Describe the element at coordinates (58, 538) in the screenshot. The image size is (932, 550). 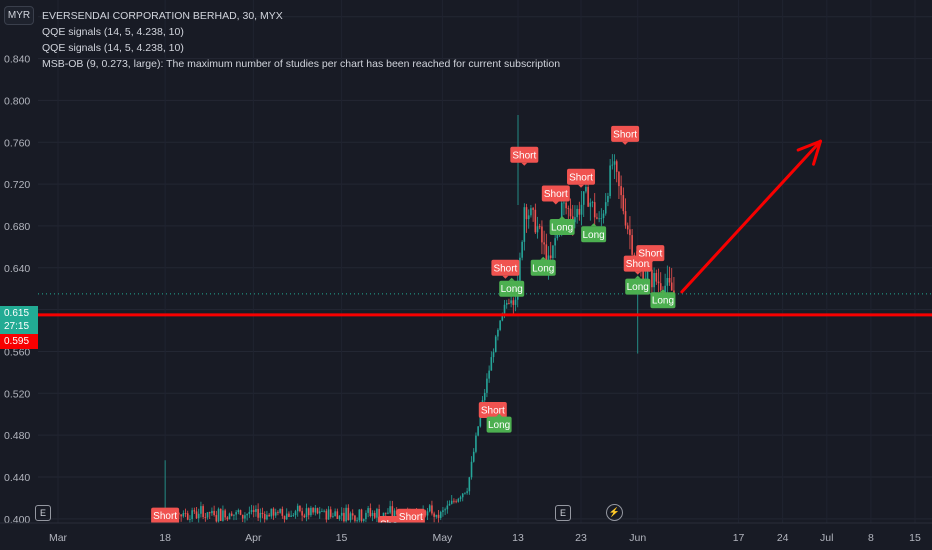
I see `x-tick-label: Mar` at that location.